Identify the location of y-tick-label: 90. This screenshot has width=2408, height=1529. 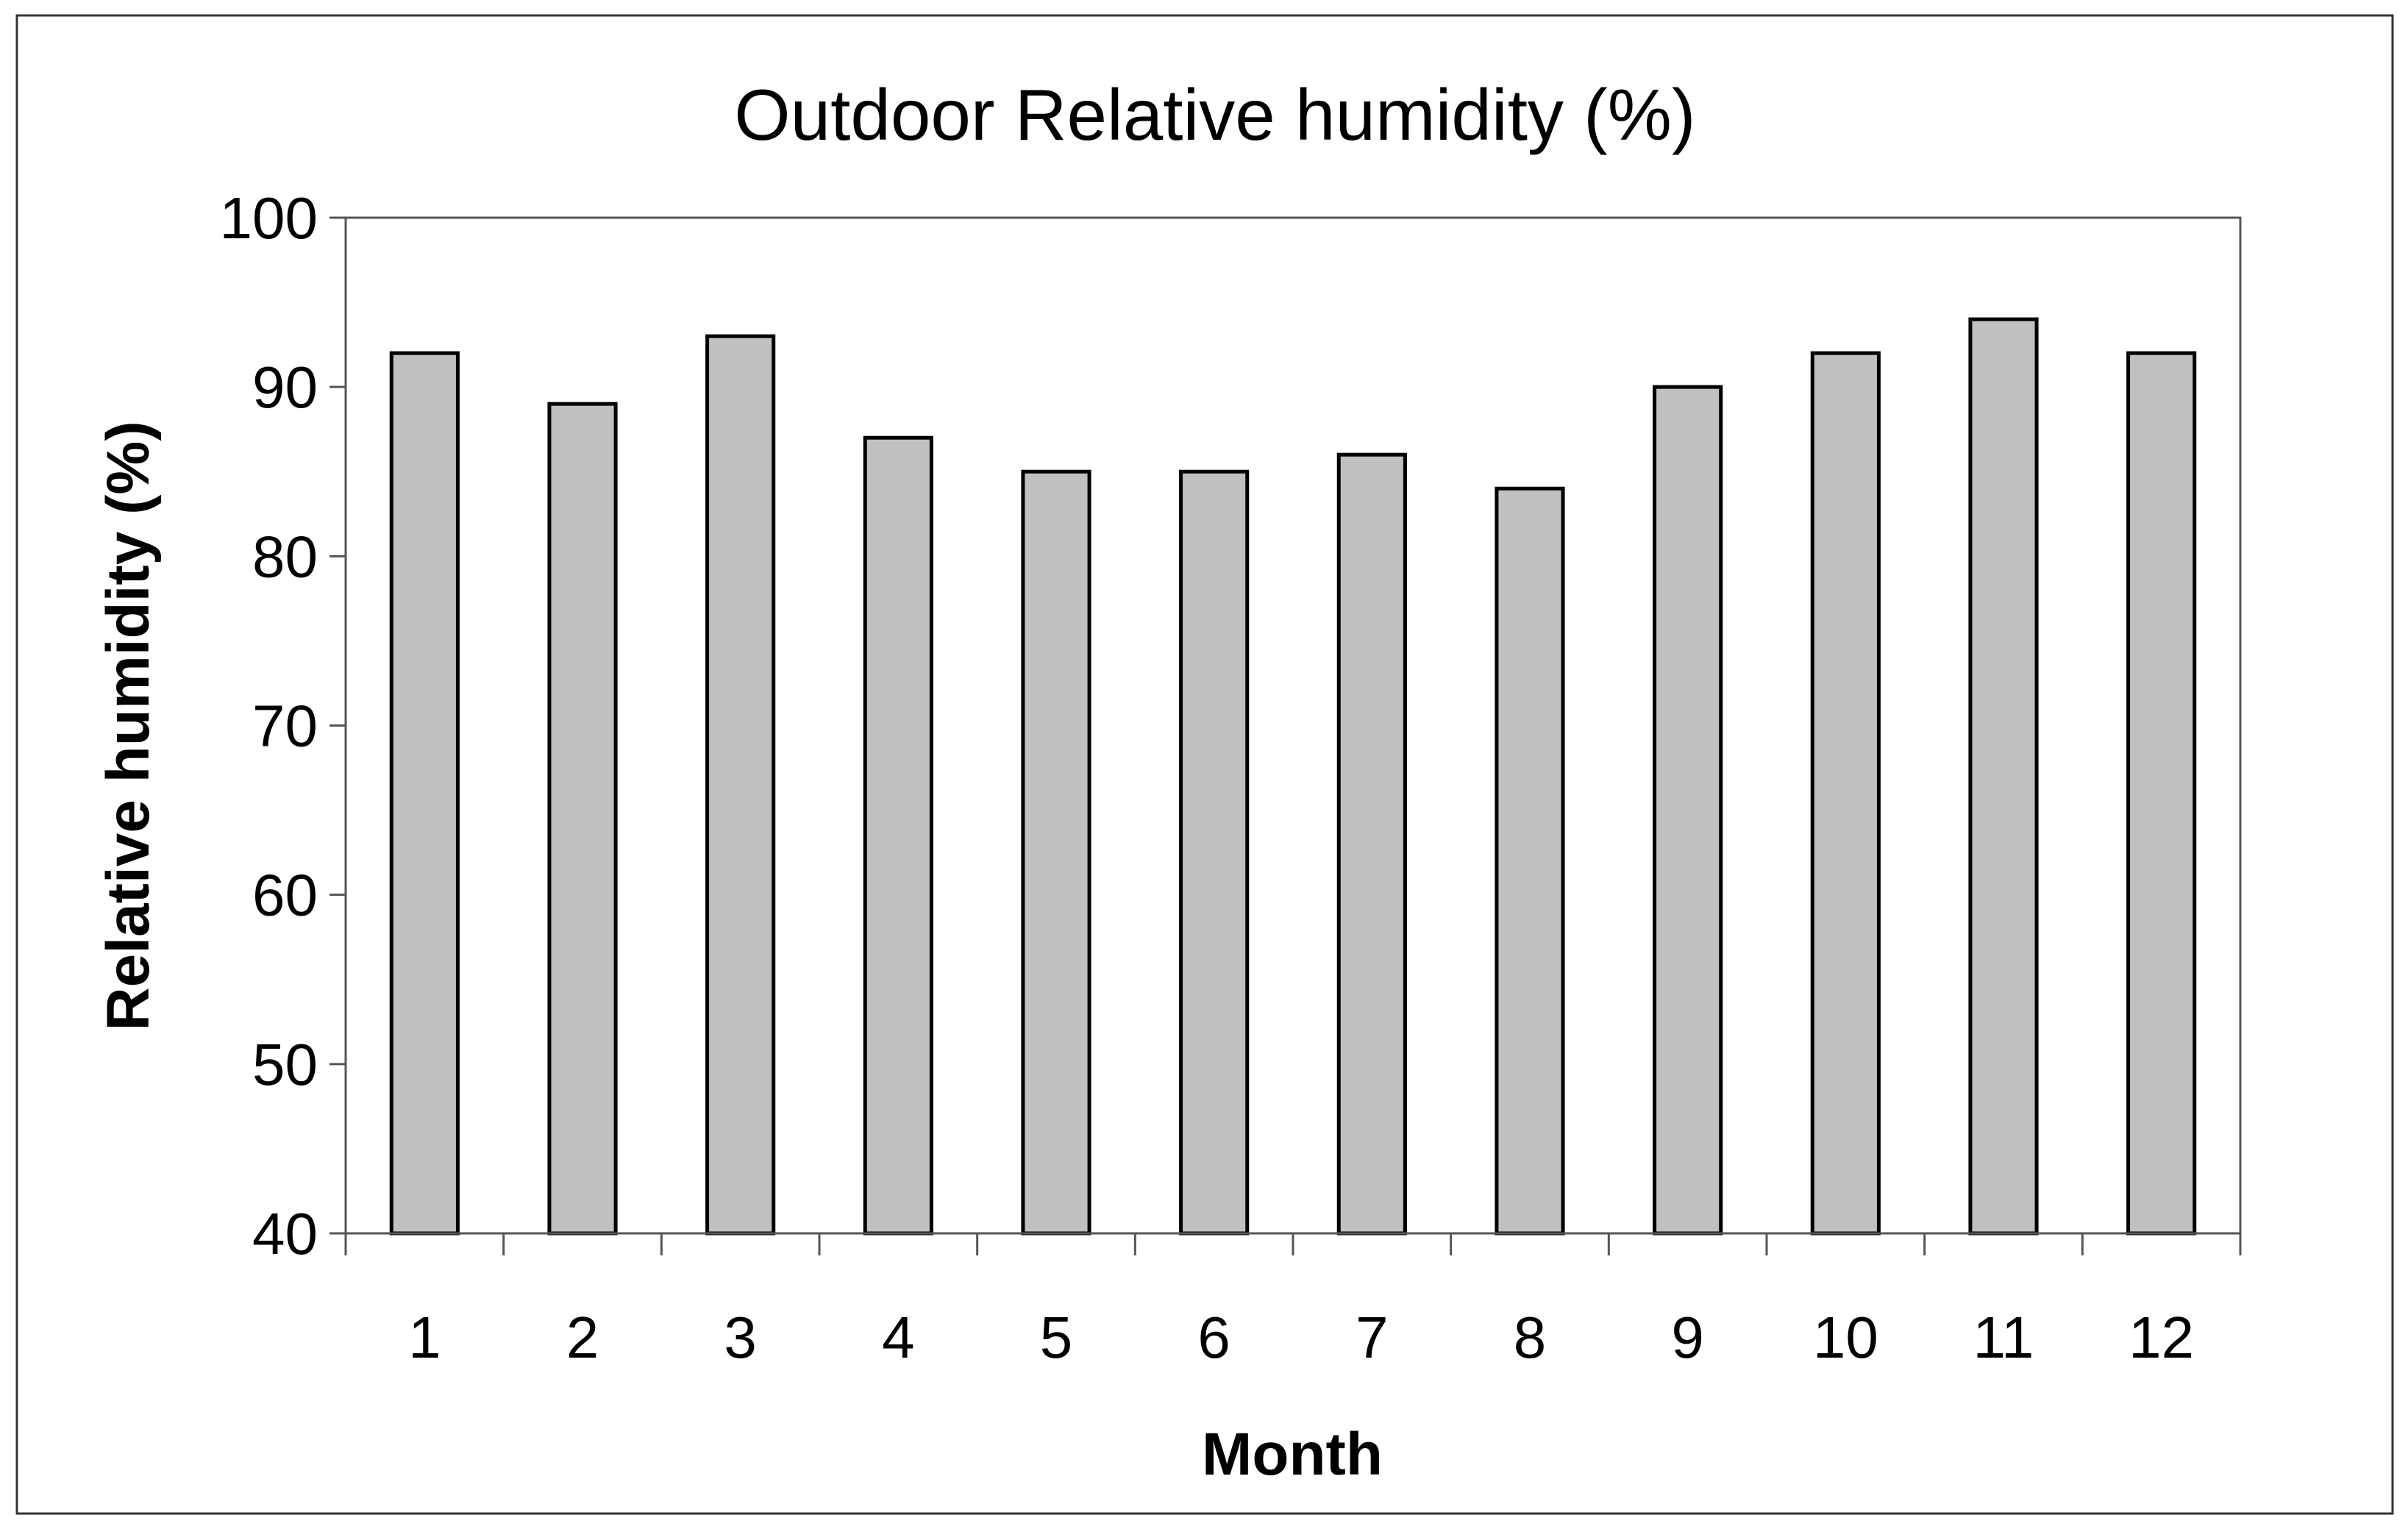
(285, 387).